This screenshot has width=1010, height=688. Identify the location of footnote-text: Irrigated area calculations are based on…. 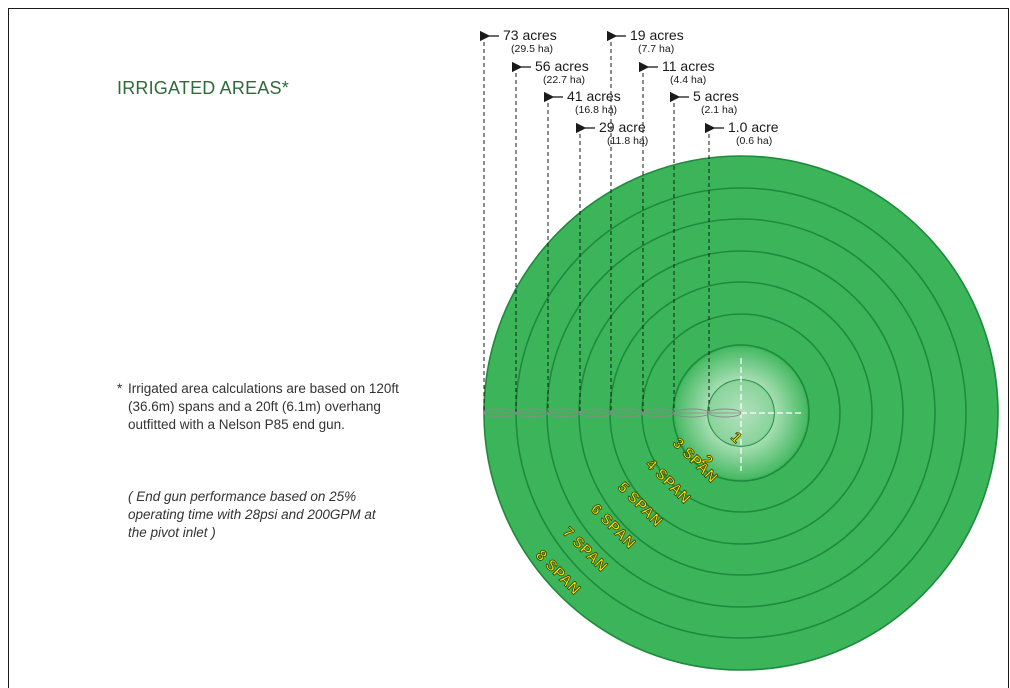
(263, 406).